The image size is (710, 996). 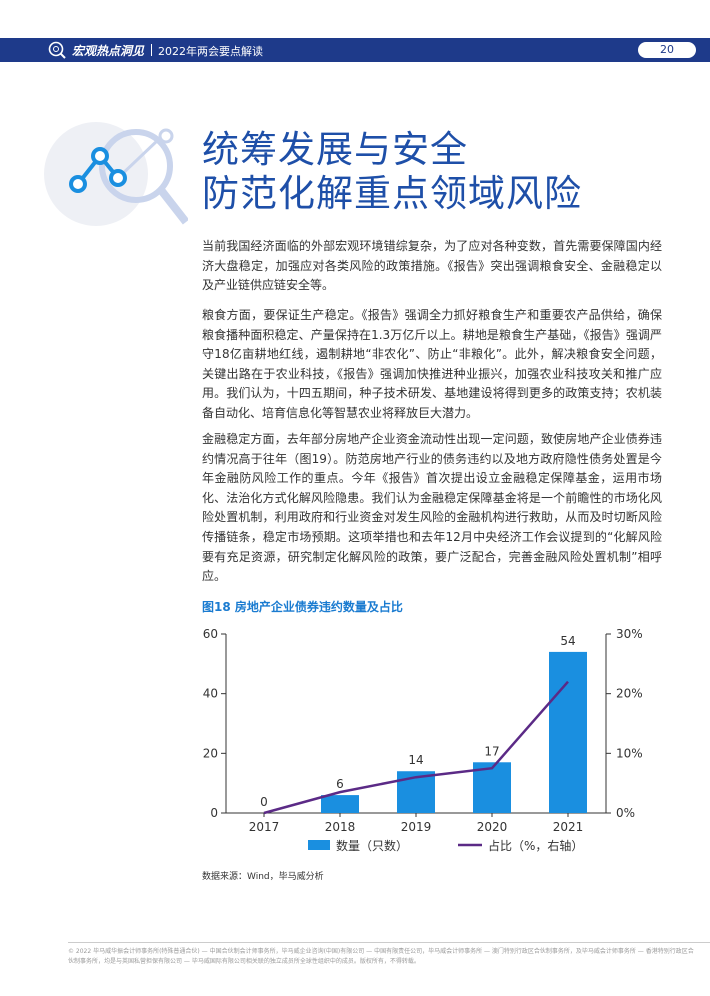 What do you see at coordinates (629, 694) in the screenshot?
I see `y-right-tick-label: 20%` at bounding box center [629, 694].